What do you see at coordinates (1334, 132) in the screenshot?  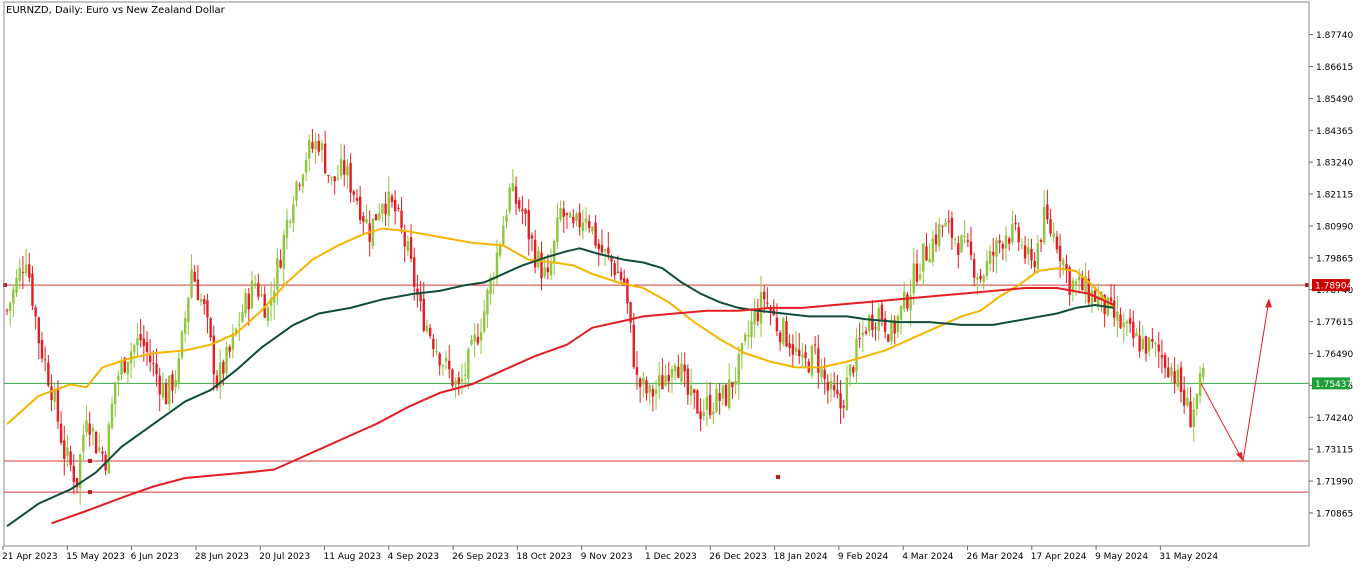 I see `y-tick-label: 1.84365` at bounding box center [1334, 132].